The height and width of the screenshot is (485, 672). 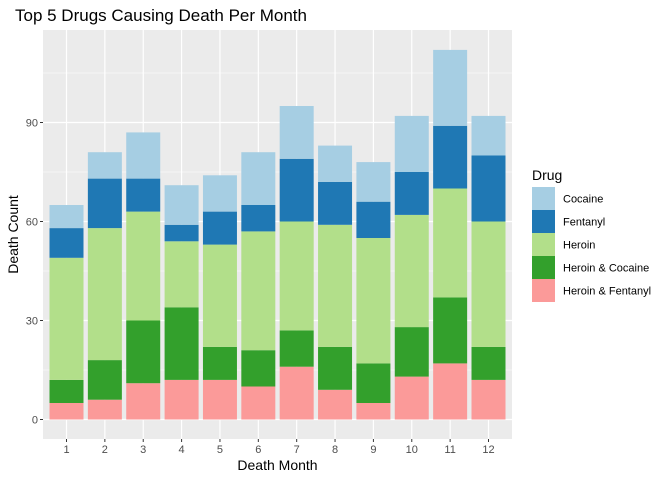 I want to click on legend-label: Heroin, so click(x=579, y=246).